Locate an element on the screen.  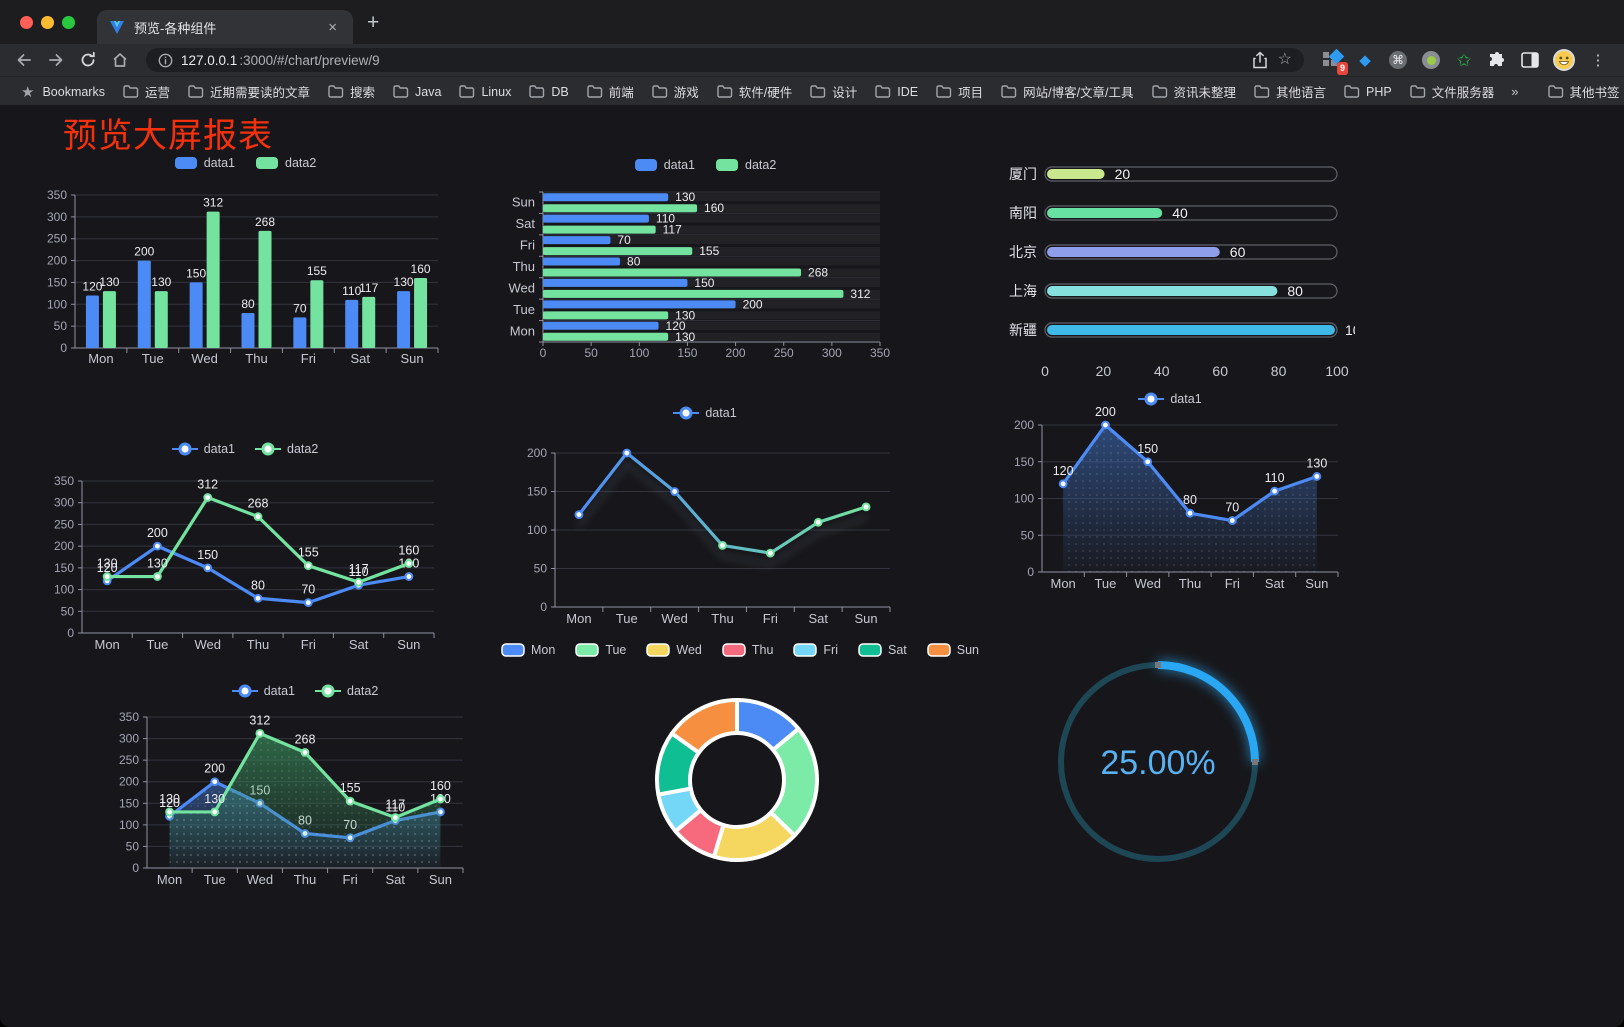
back-button is located at coordinates (24, 60).